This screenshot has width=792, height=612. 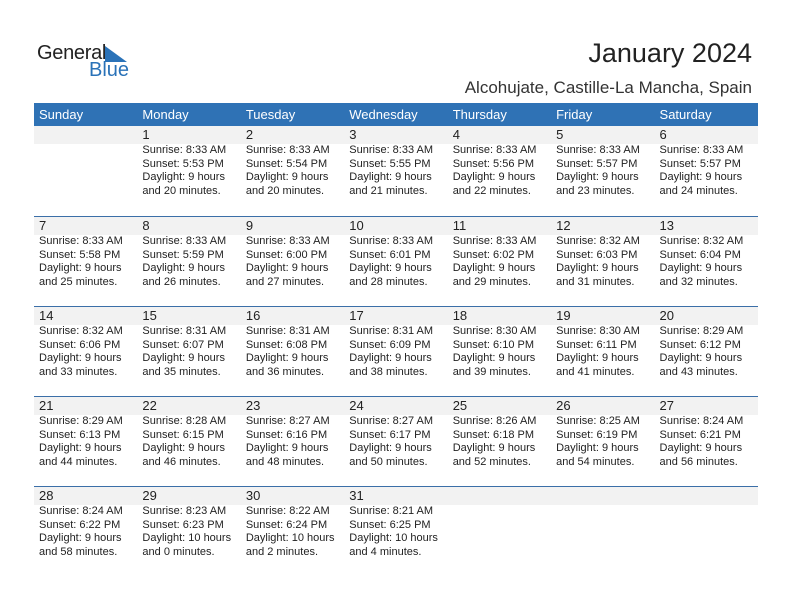 I want to click on sunset-text: Sunset: 5:55 PM, so click(x=390, y=163).